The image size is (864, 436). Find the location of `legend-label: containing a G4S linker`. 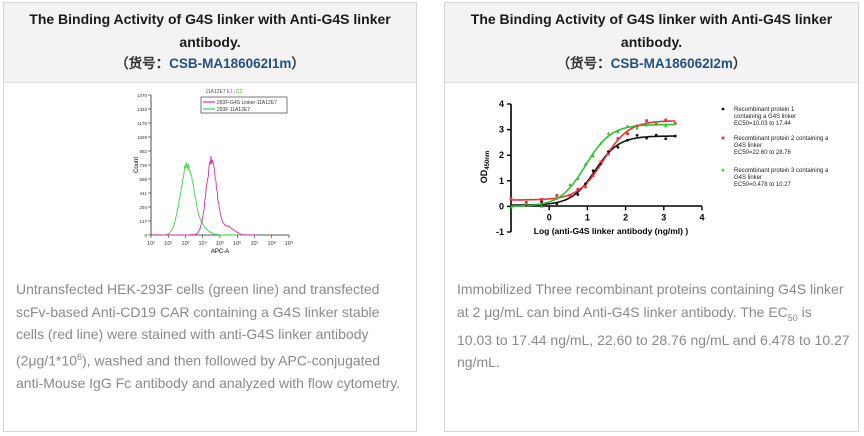

legend-label: containing a G4S linker is located at coordinates (765, 117).